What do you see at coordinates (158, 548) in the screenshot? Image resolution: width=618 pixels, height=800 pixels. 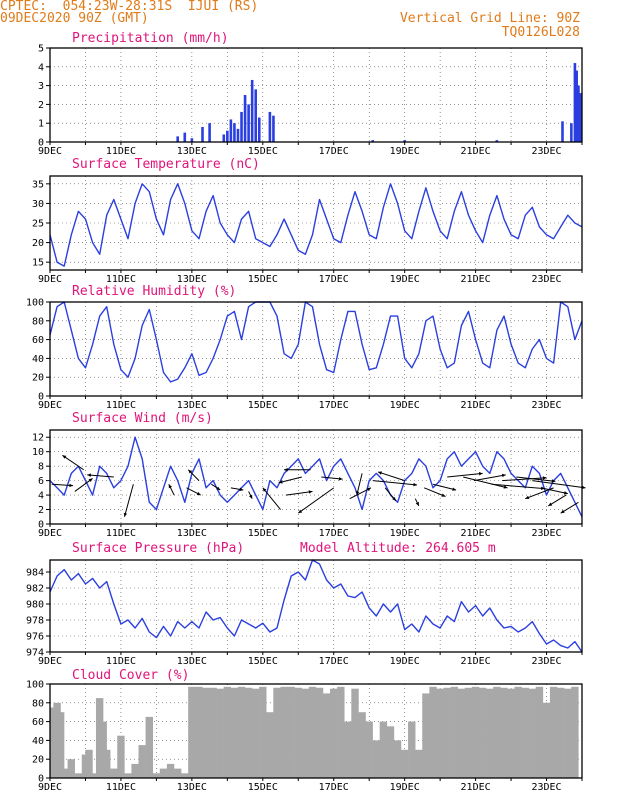 I see `pres-title: Surface Pressure (hPa)` at bounding box center [158, 548].